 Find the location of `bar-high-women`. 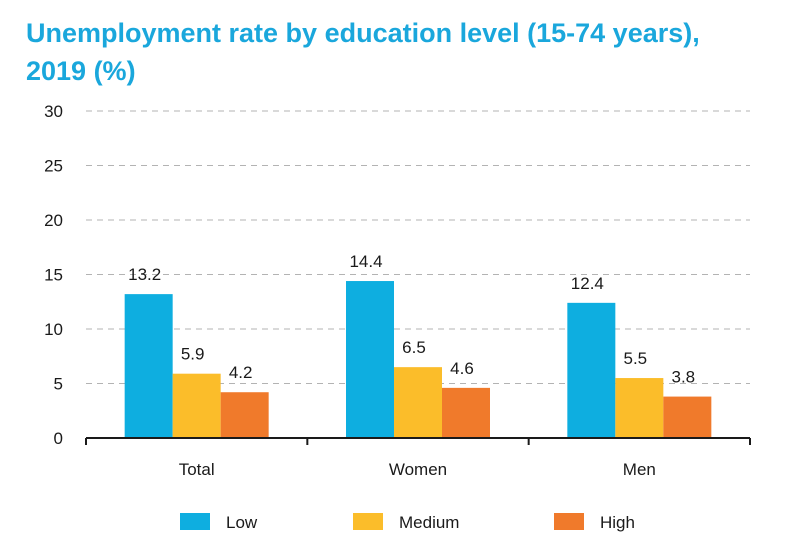

bar-high-women is located at coordinates (466, 412).